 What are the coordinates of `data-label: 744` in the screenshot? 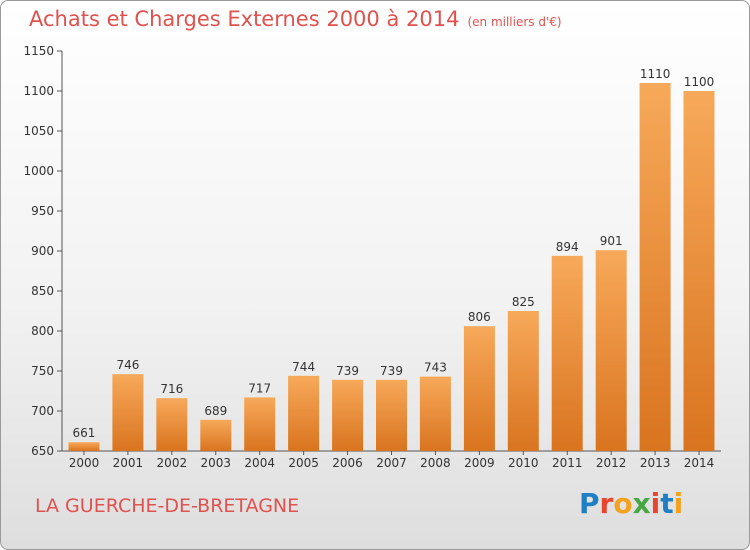 It's located at (303, 367).